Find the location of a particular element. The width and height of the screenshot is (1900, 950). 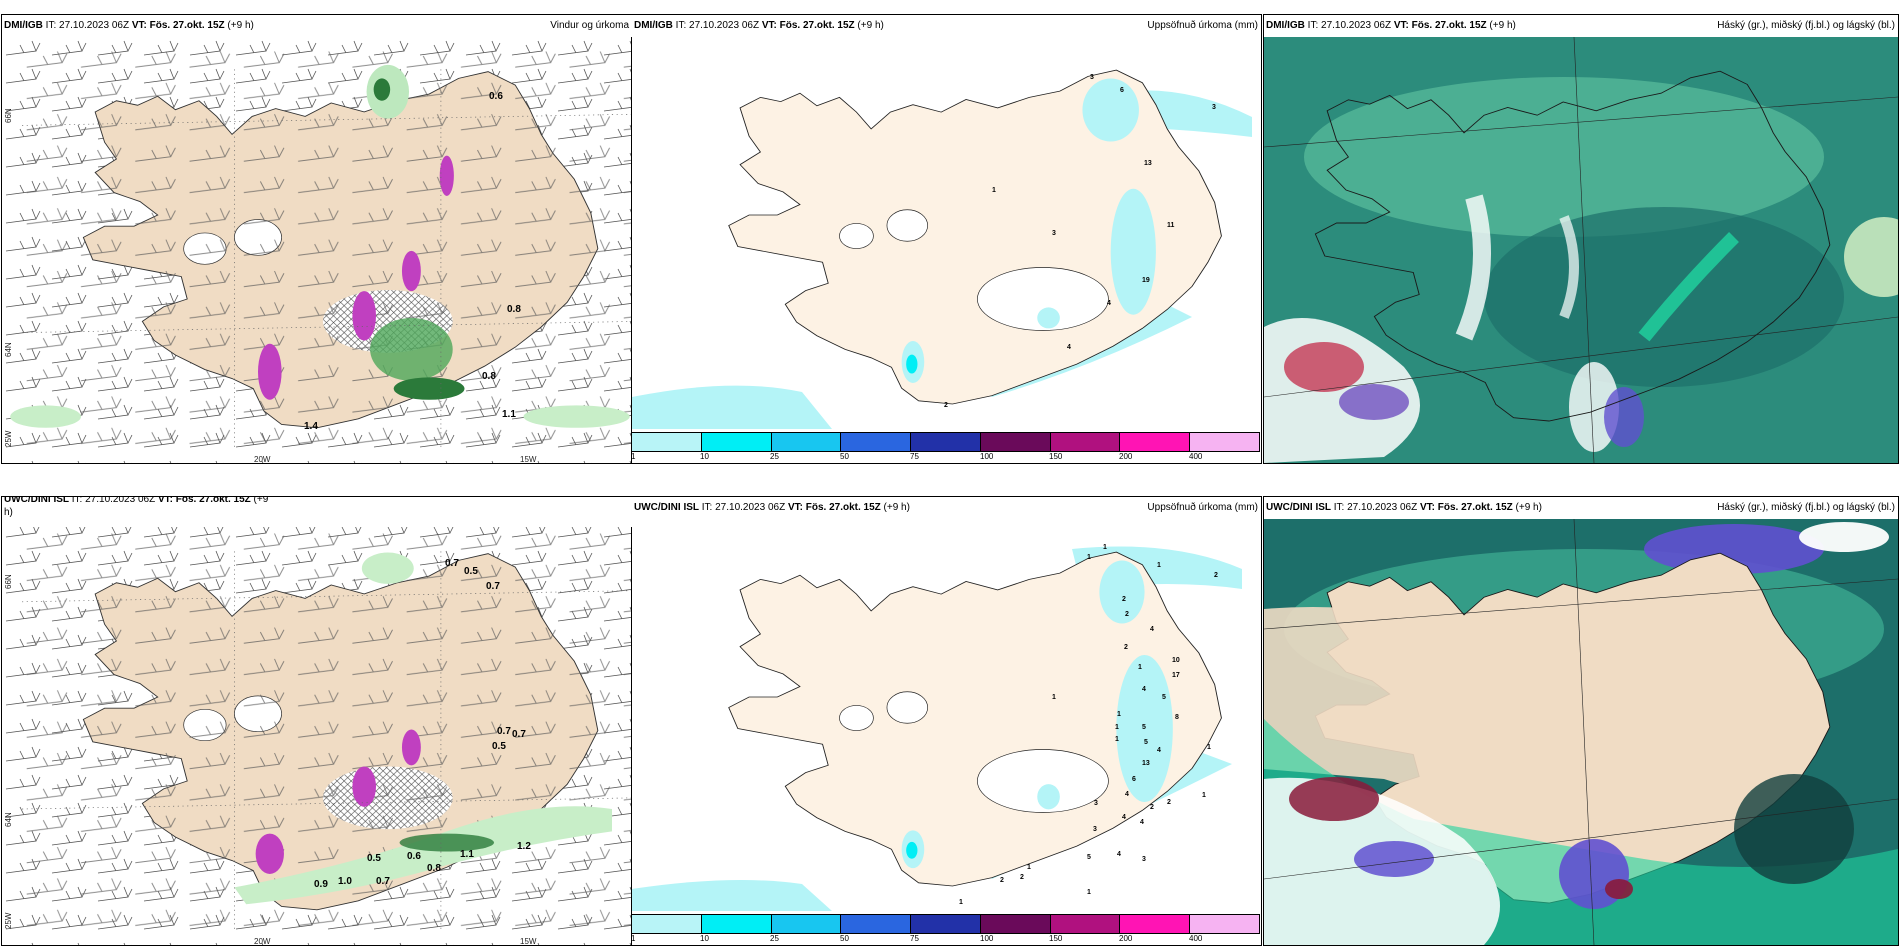

lat-label-25w: 25W is located at coordinates (8, 438).